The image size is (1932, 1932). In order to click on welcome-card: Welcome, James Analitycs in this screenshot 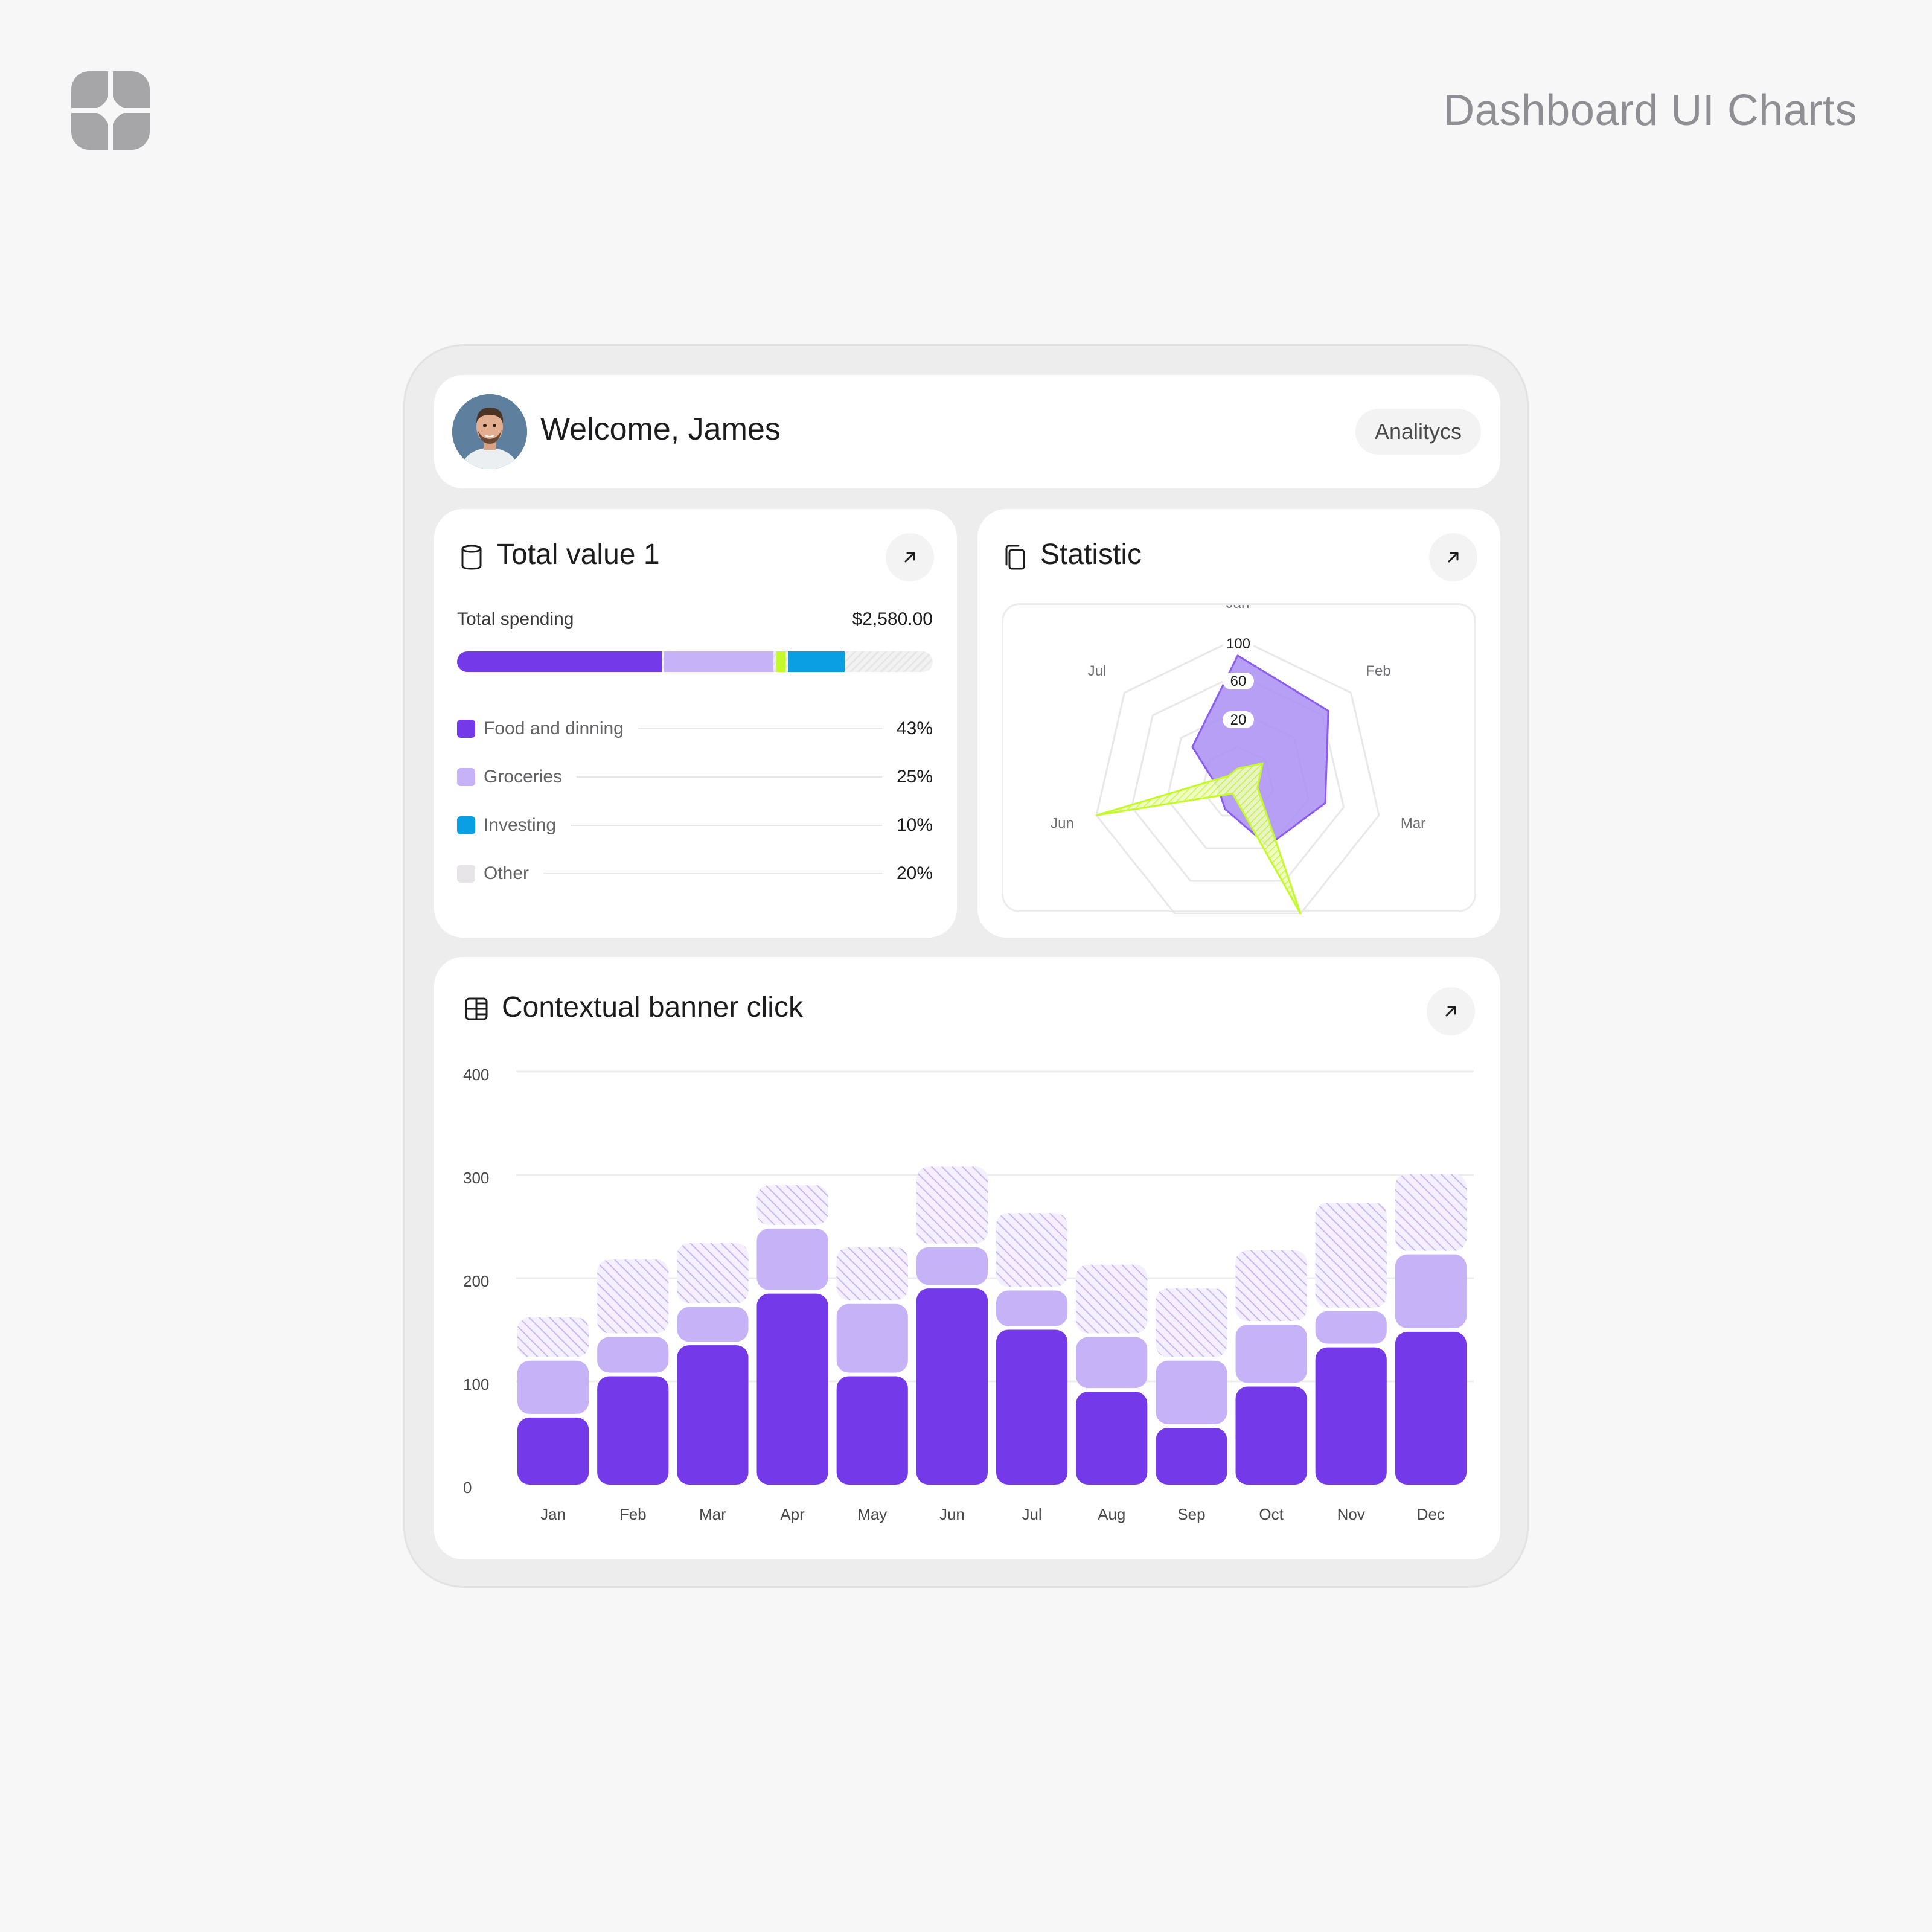, I will do `click(967, 431)`.